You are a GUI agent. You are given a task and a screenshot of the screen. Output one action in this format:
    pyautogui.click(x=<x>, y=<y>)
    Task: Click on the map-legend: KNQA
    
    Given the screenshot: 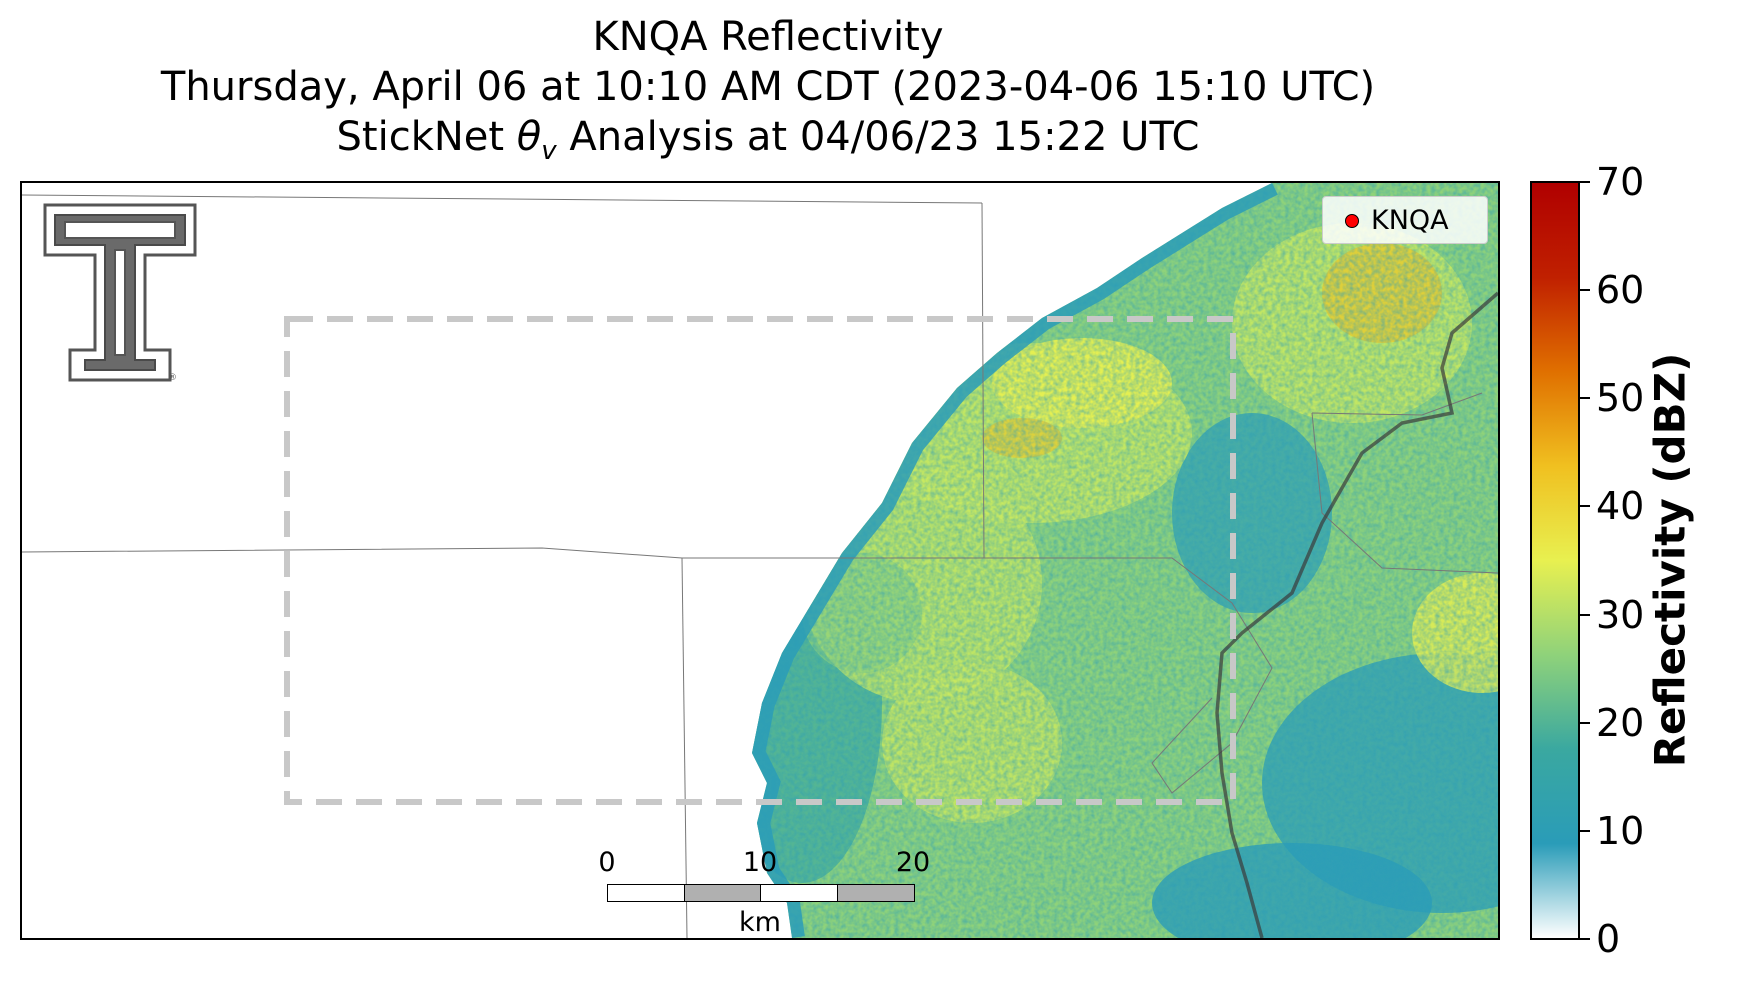 What is the action you would take?
    pyautogui.click(x=1405, y=220)
    